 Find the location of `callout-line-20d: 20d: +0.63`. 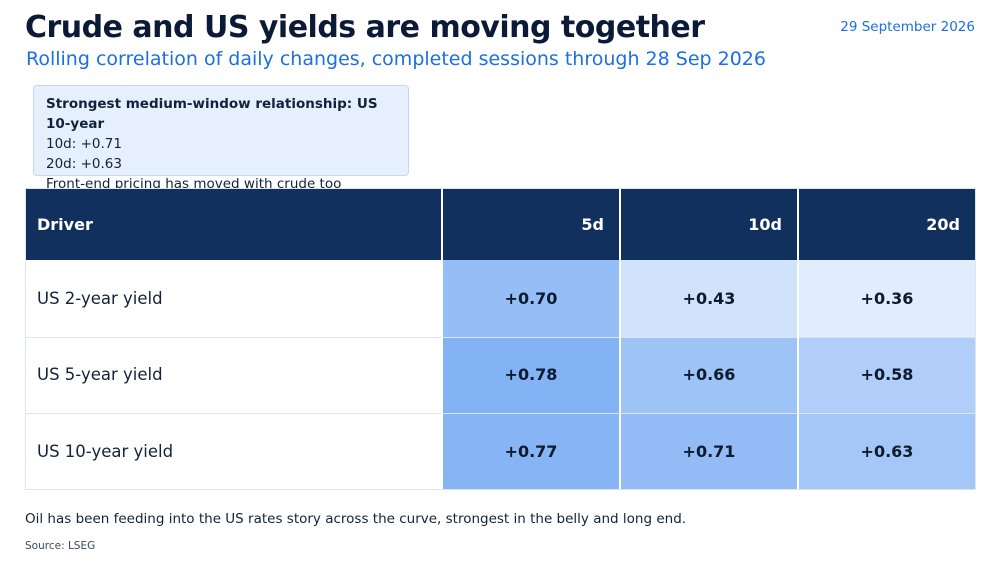

callout-line-20d: 20d: +0.63 is located at coordinates (84, 164).